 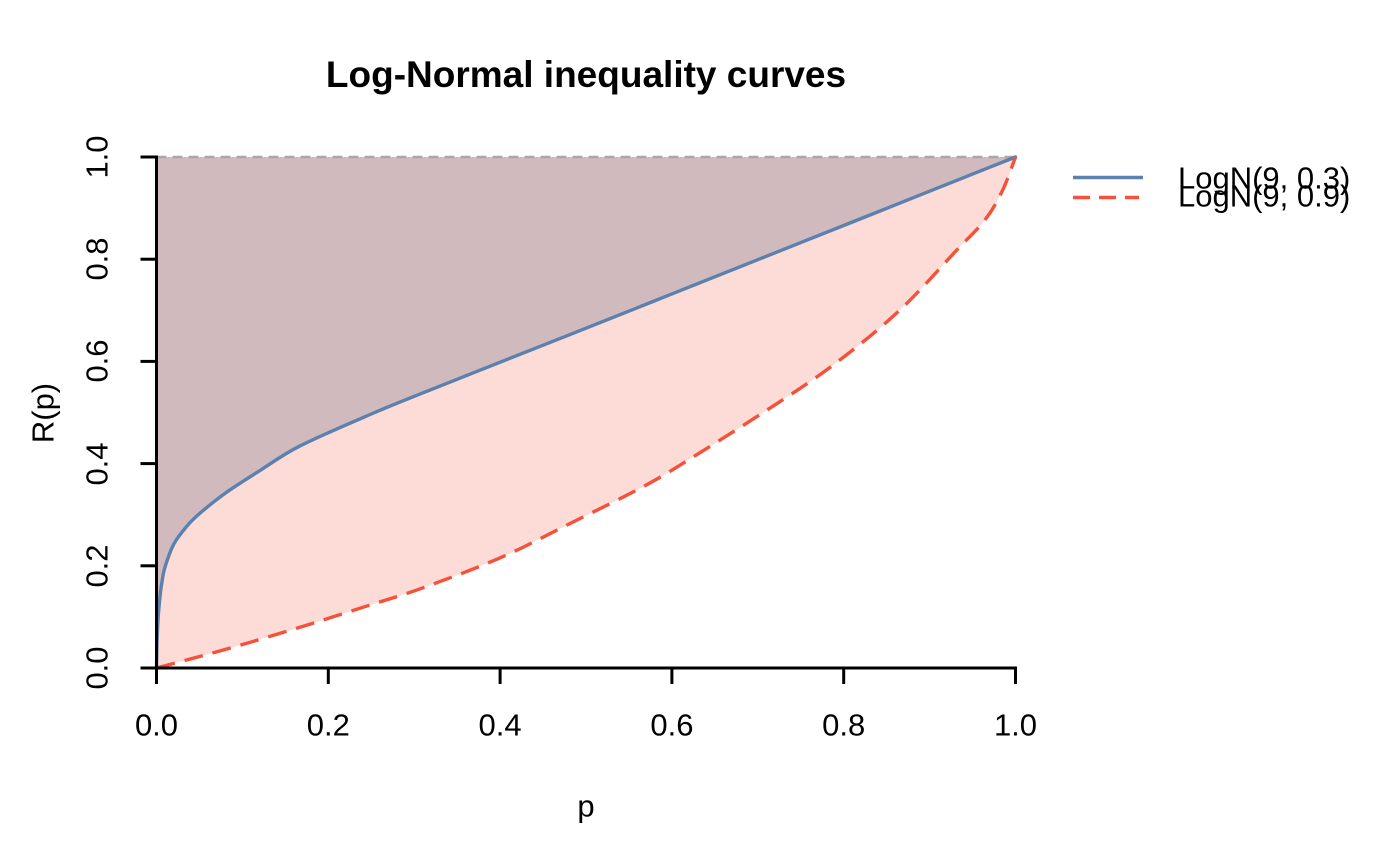 What do you see at coordinates (43, 413) in the screenshot?
I see `y-axis-label: R(p)` at bounding box center [43, 413].